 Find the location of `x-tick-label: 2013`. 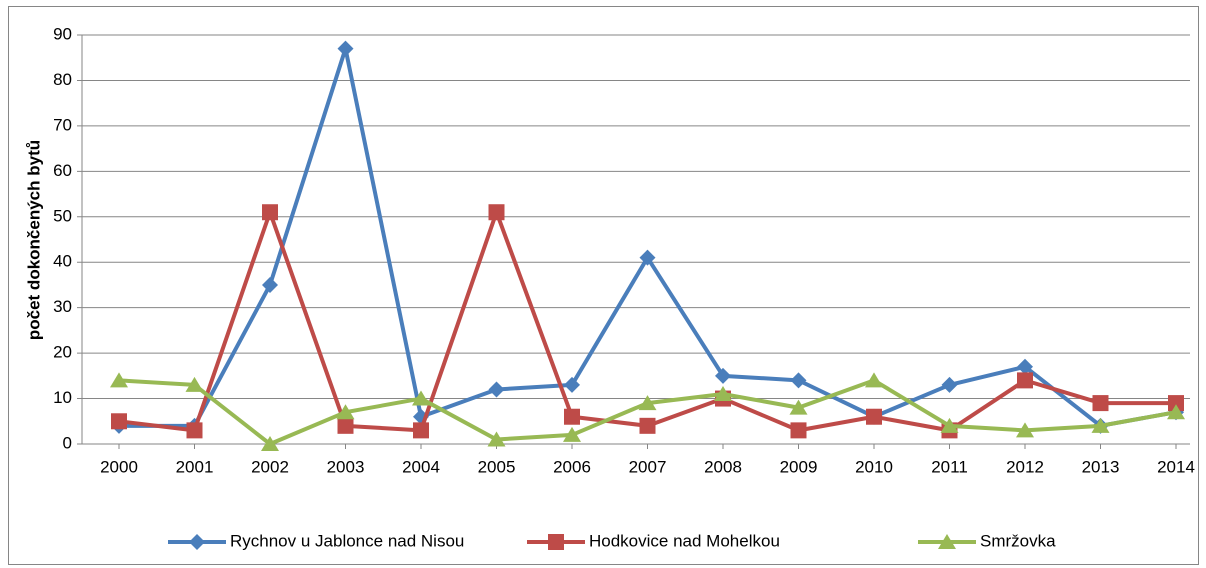

x-tick-label: 2013 is located at coordinates (1101, 466).